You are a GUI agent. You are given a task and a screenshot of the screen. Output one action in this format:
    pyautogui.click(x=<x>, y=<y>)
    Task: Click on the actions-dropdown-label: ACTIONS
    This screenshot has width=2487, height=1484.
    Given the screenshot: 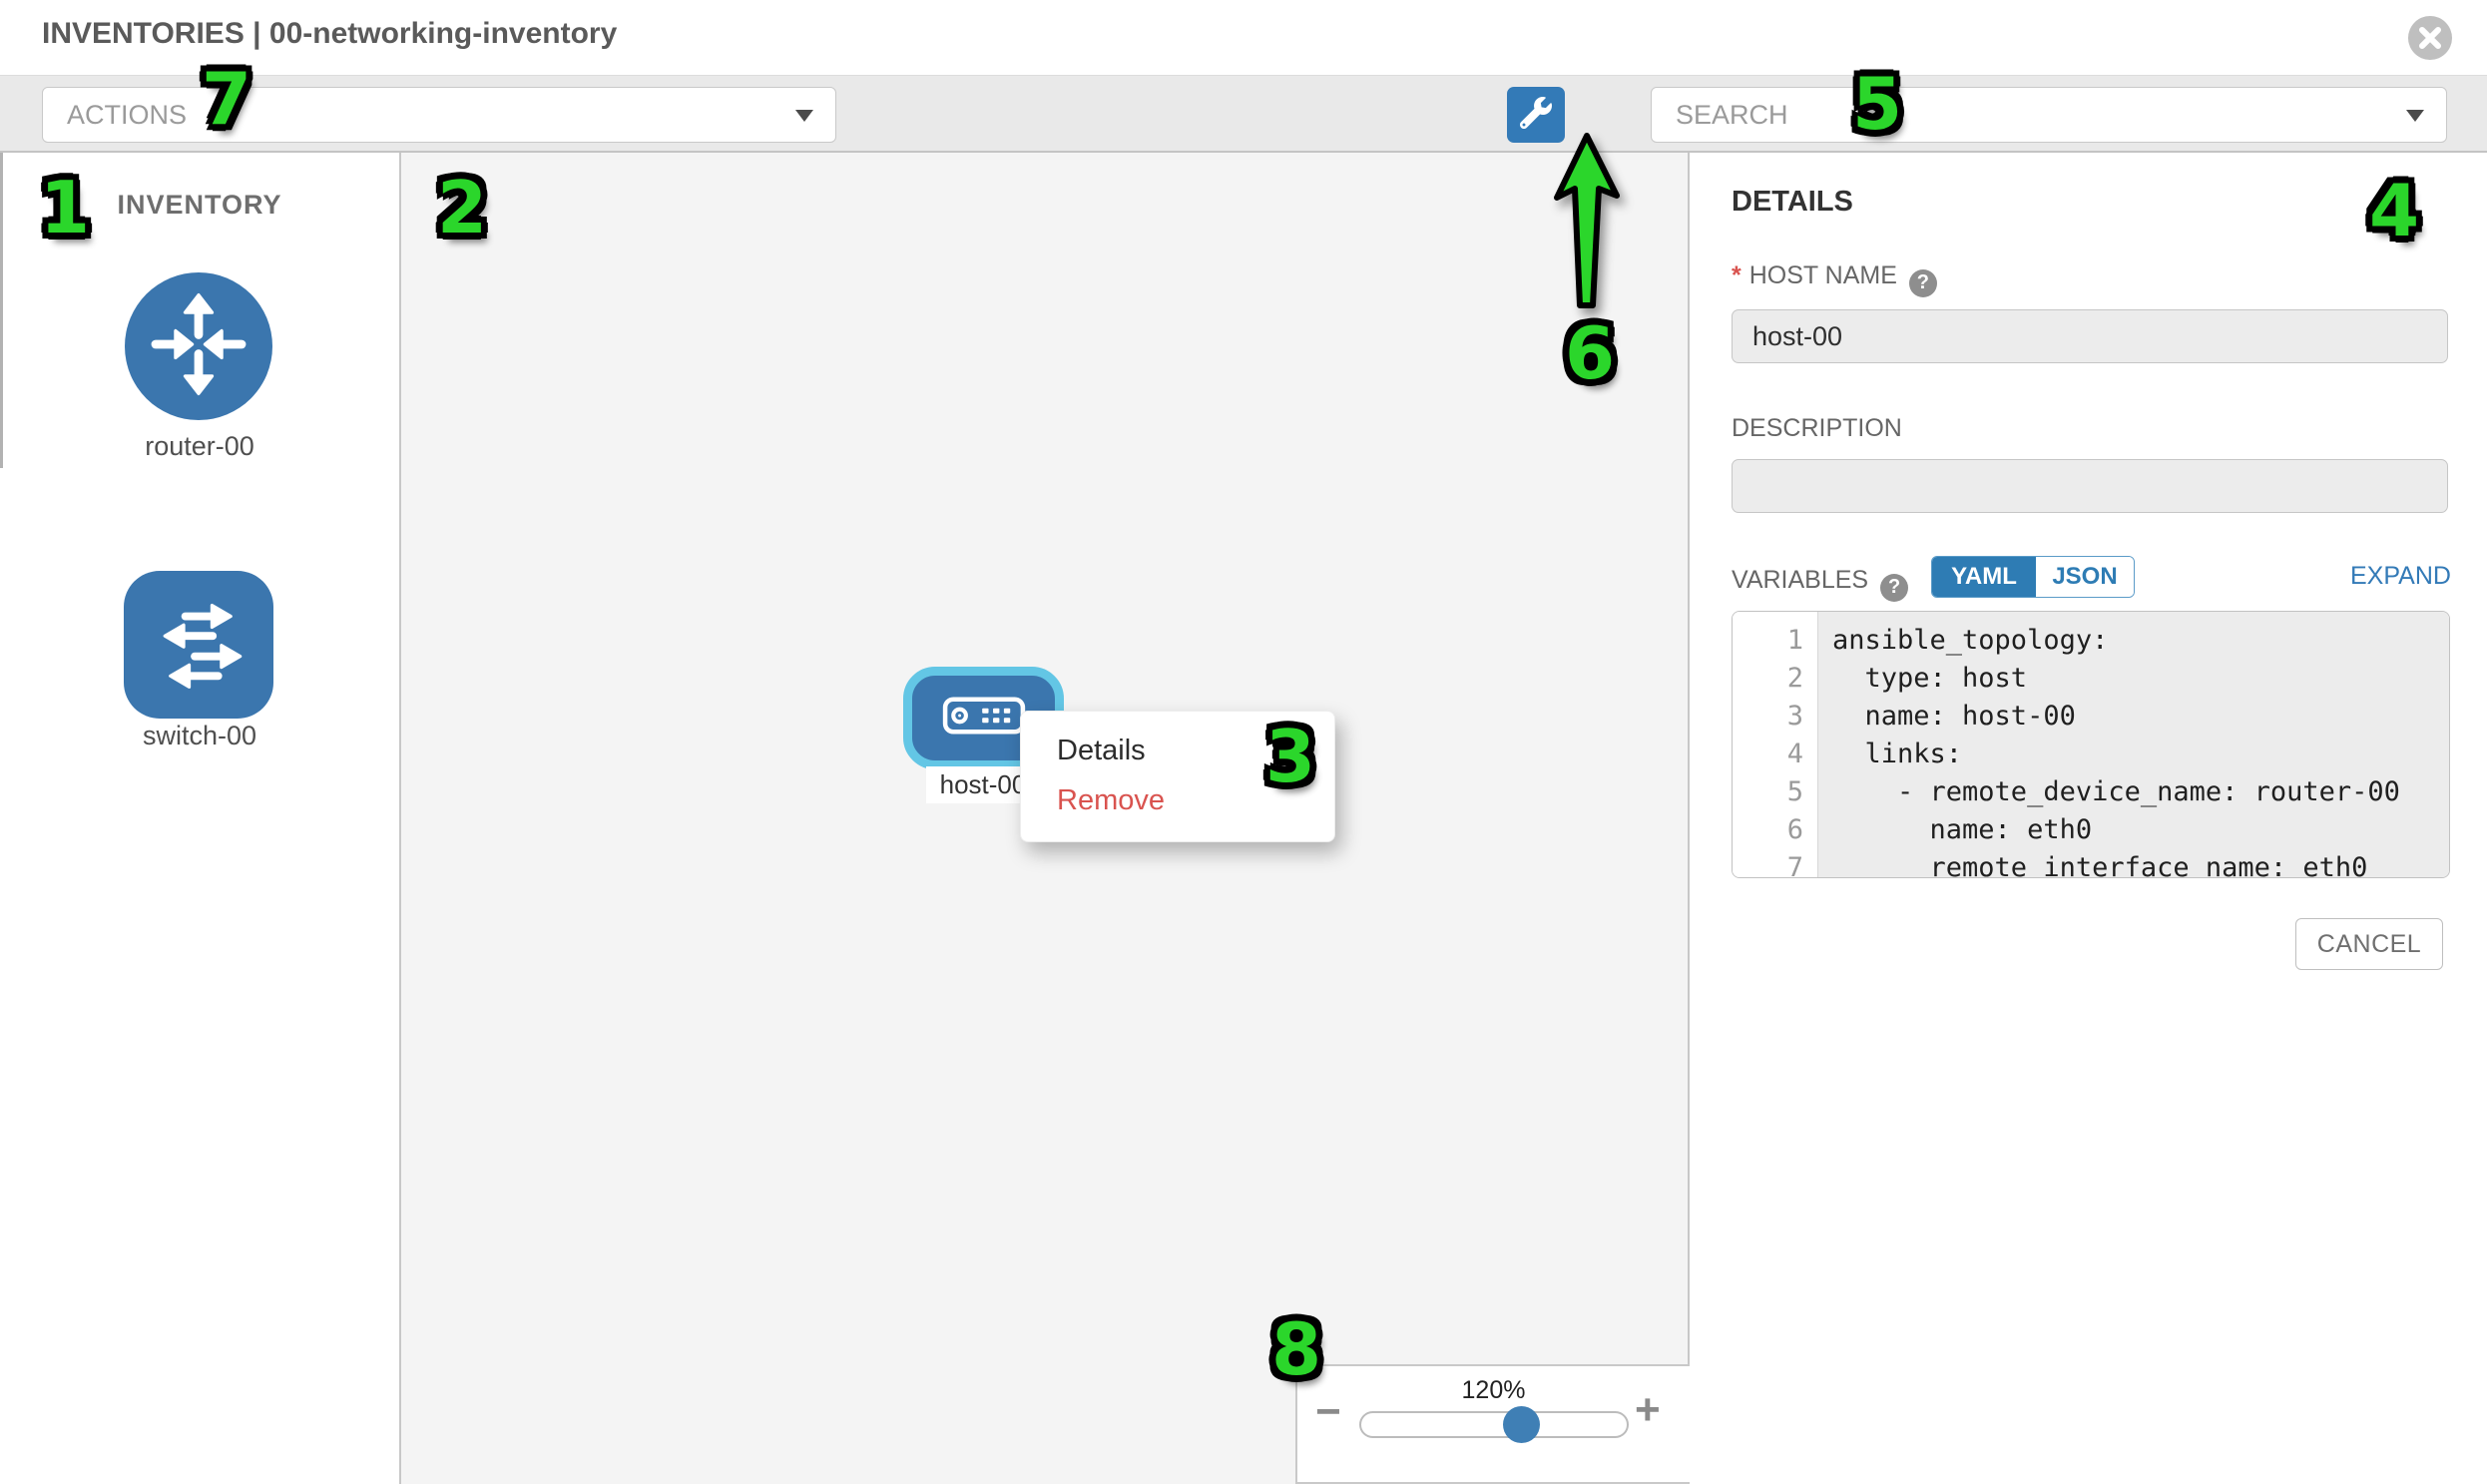 What is the action you would take?
    pyautogui.click(x=127, y=114)
    